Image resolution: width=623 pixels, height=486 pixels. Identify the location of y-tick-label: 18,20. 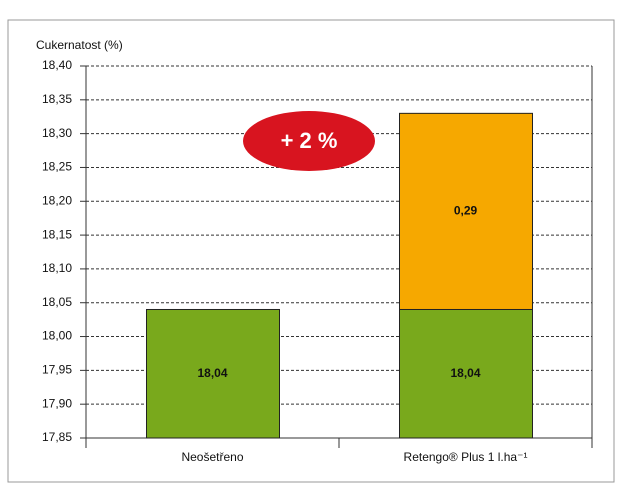
(57, 200).